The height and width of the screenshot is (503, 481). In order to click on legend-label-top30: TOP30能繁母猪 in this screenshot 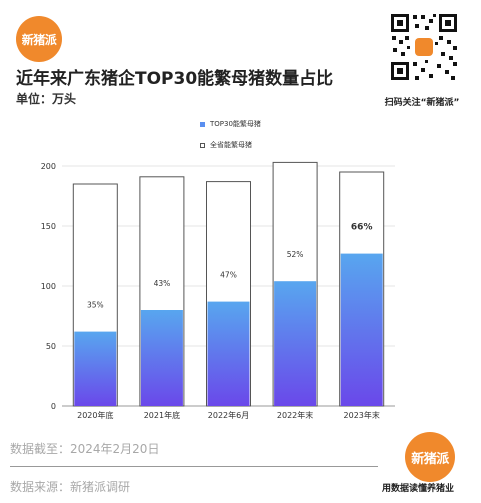, I will do `click(235, 124)`.